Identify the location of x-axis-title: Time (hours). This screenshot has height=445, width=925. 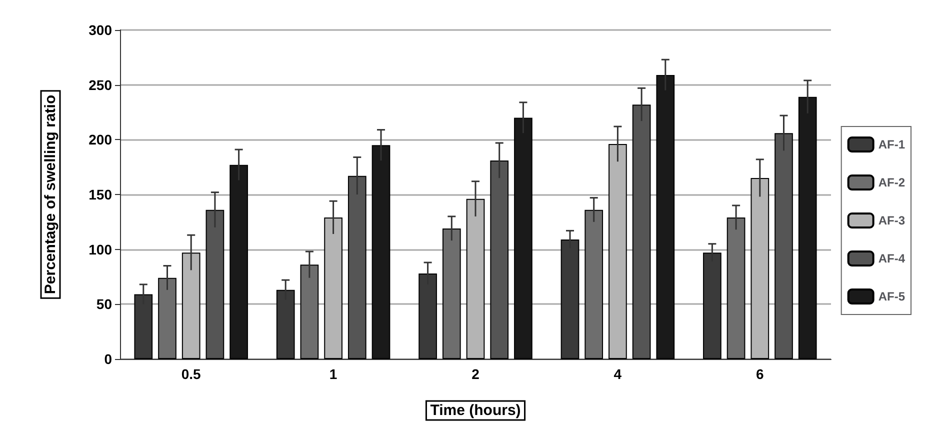
(475, 410).